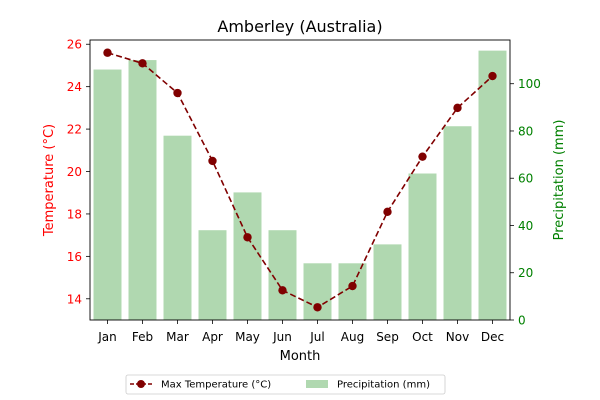  Describe the element at coordinates (74, 172) in the screenshot. I see `left-tick-label-20: 20` at that location.